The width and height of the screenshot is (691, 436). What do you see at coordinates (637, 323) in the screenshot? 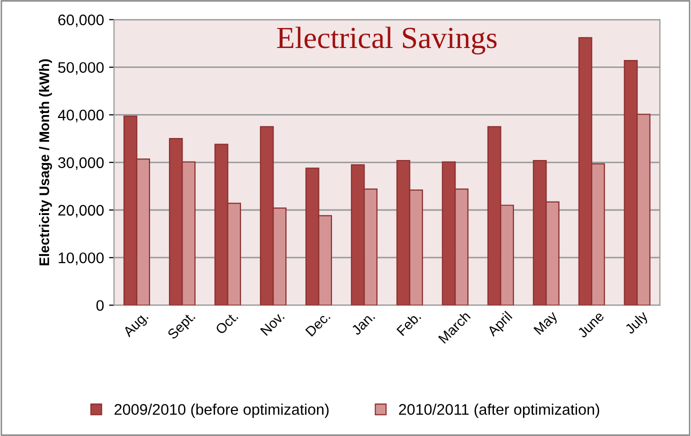
I see `x-tick-label: July` at bounding box center [637, 323].